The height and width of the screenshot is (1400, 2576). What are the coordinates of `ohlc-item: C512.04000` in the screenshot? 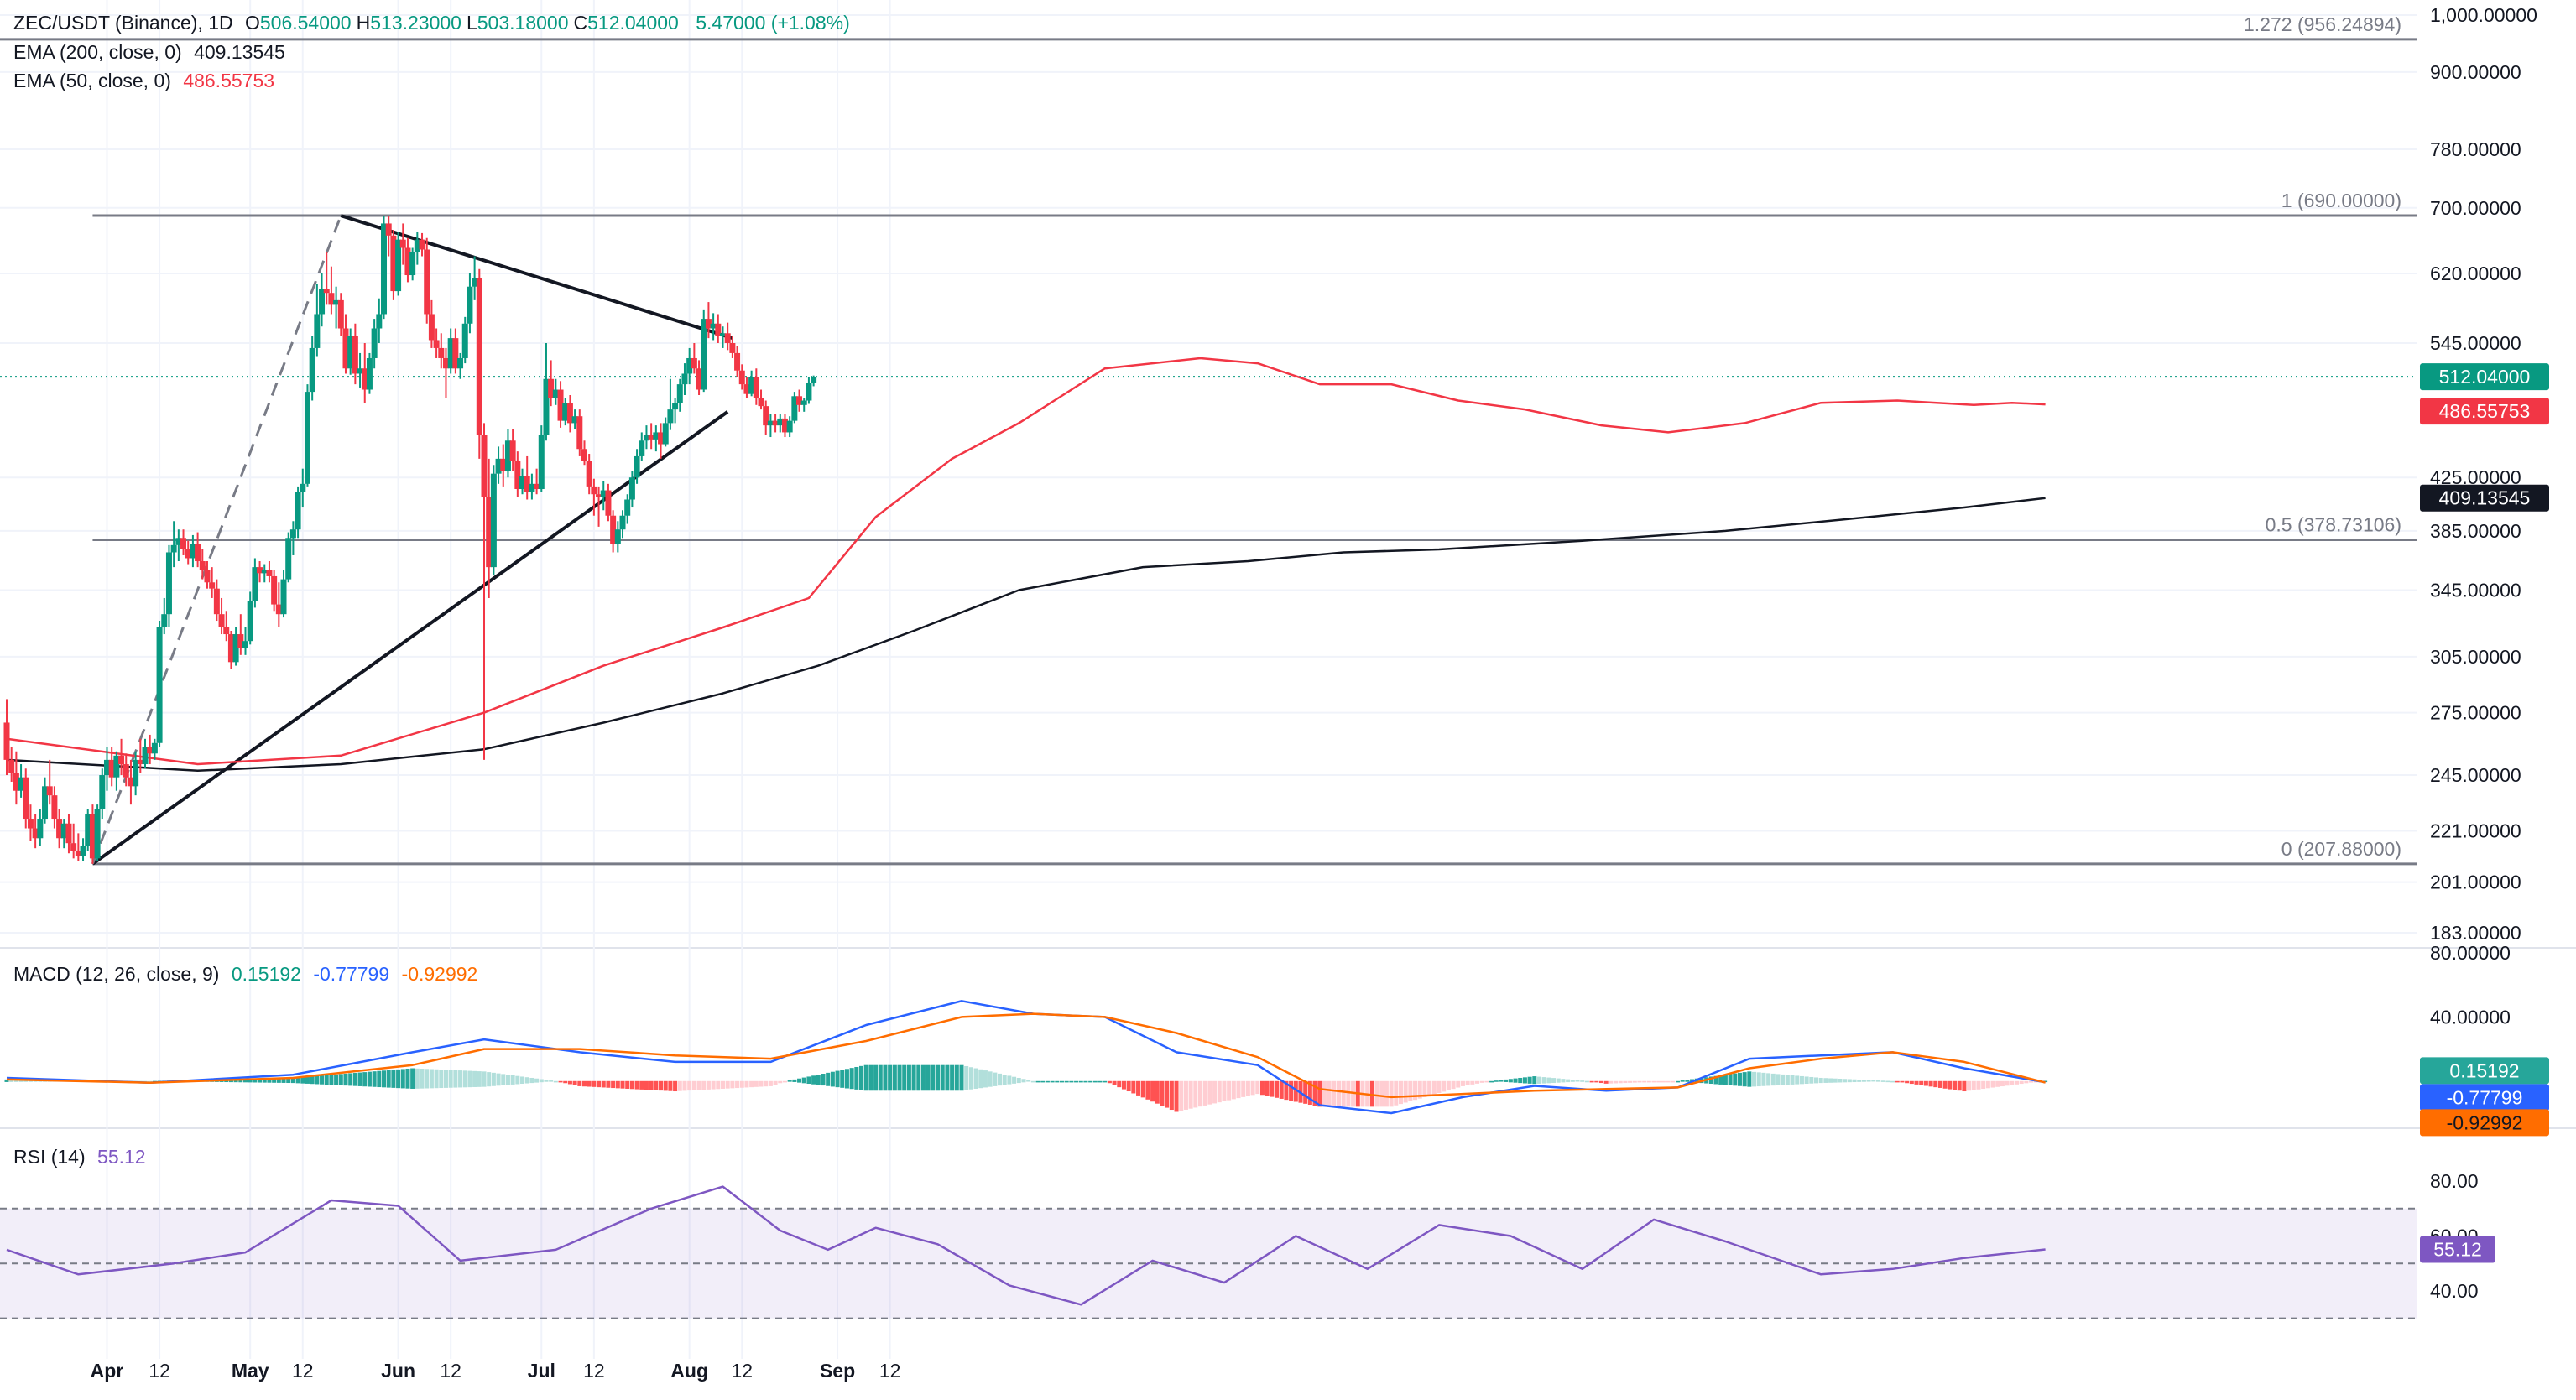 It's located at (626, 23).